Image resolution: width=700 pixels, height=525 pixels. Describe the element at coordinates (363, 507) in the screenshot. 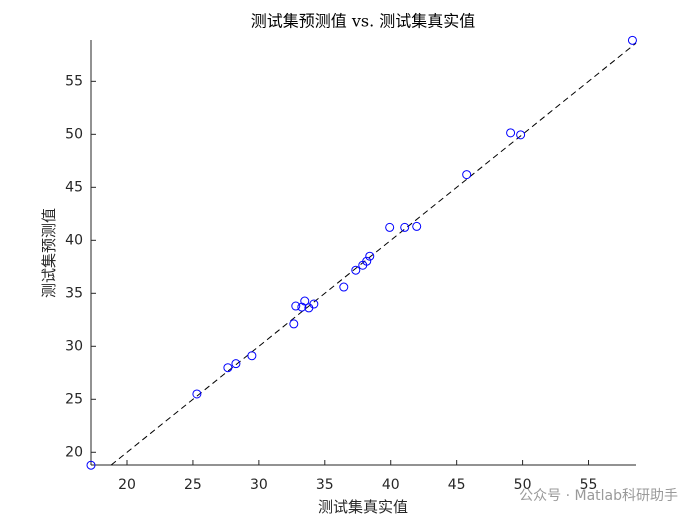

I see `x-axis-label: 测试集真实值` at that location.